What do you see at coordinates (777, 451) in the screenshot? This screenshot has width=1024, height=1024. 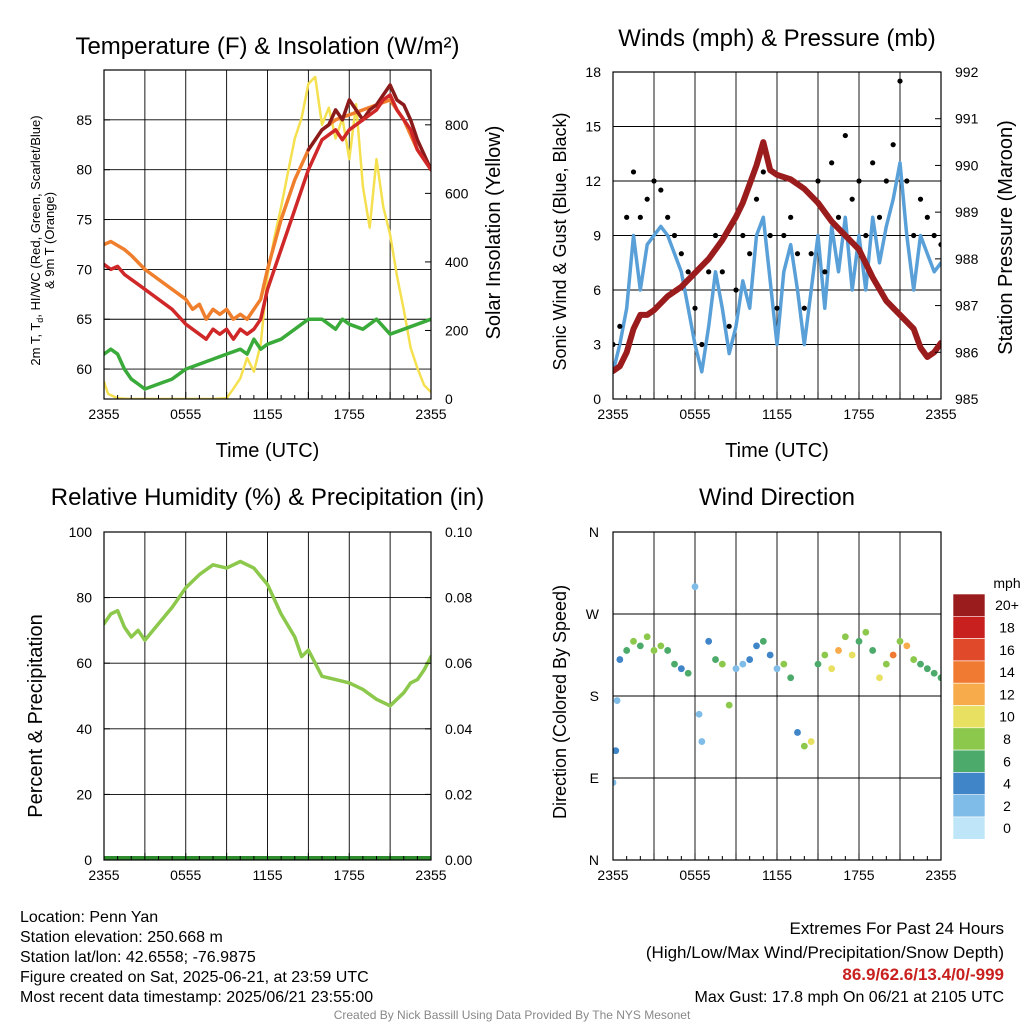 I see `x-axis-label: Time (UTC)` at bounding box center [777, 451].